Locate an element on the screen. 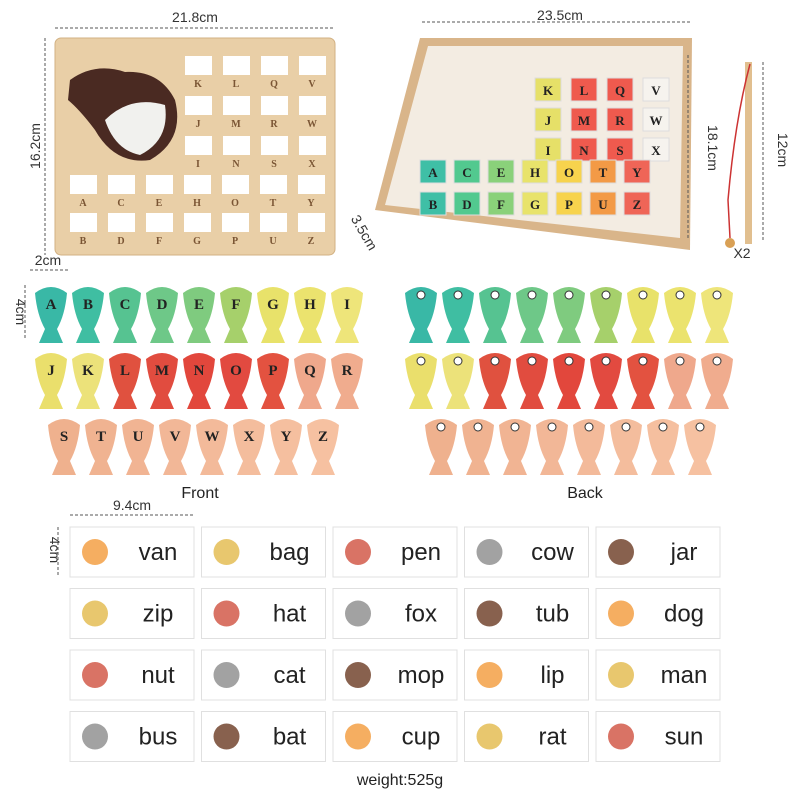 The width and height of the screenshot is (800, 800). fish-letter: A is located at coordinates (51, 305).